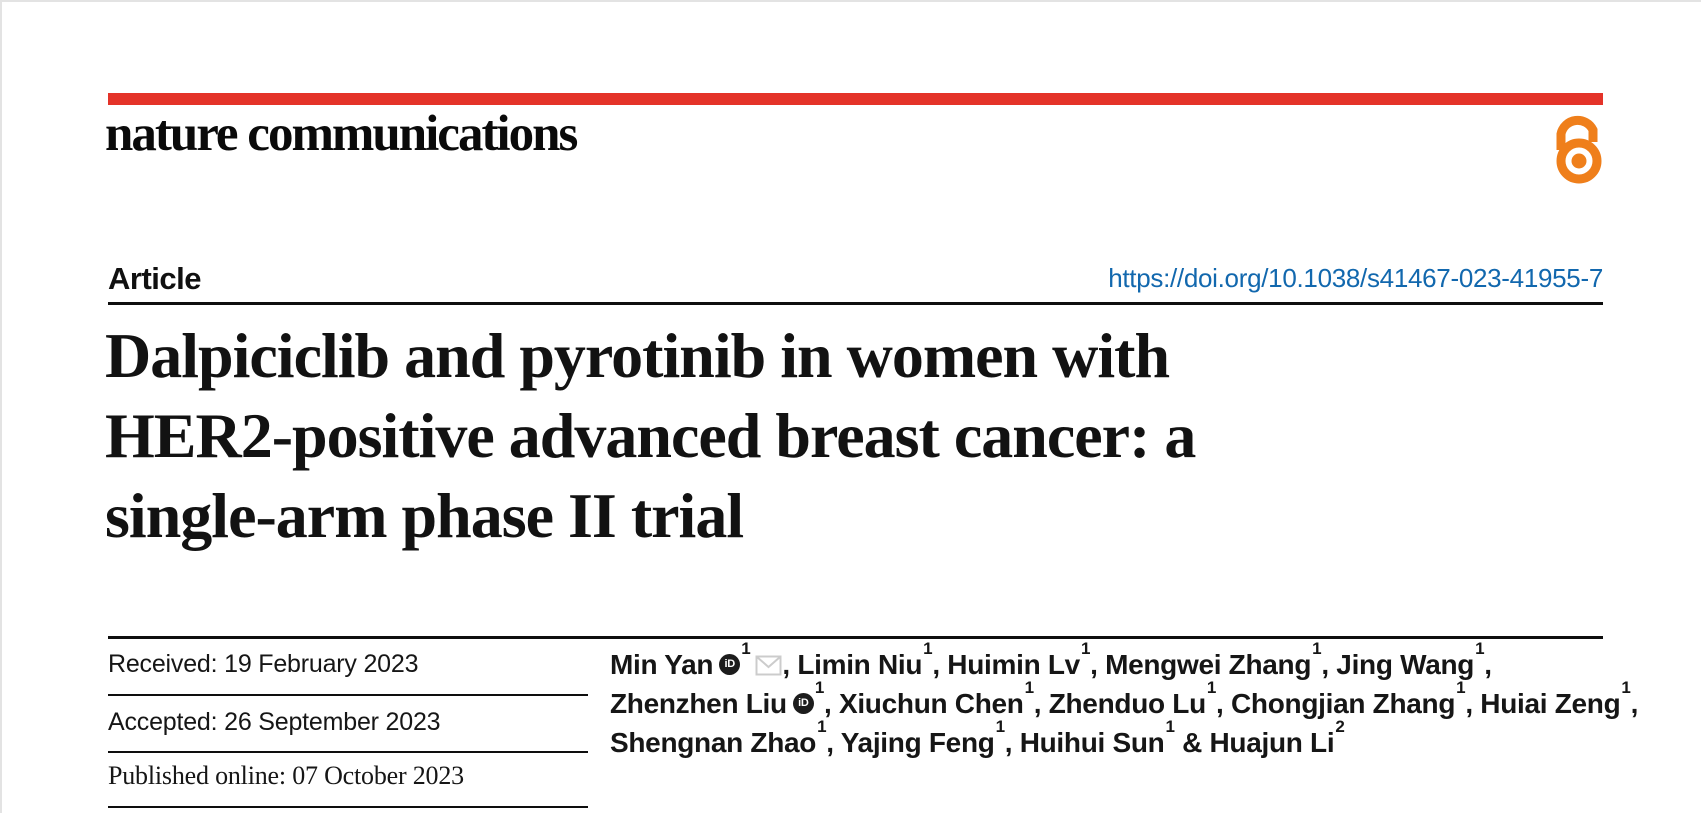  Describe the element at coordinates (341, 134) in the screenshot. I see `journal-logo: nature communications` at that location.